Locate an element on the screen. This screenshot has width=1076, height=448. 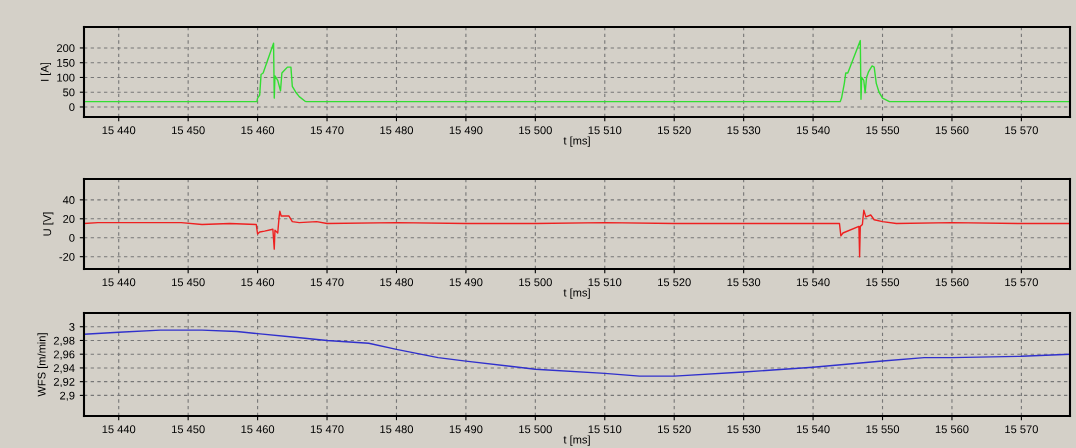
y-tick-label: 100 is located at coordinates (66, 77).